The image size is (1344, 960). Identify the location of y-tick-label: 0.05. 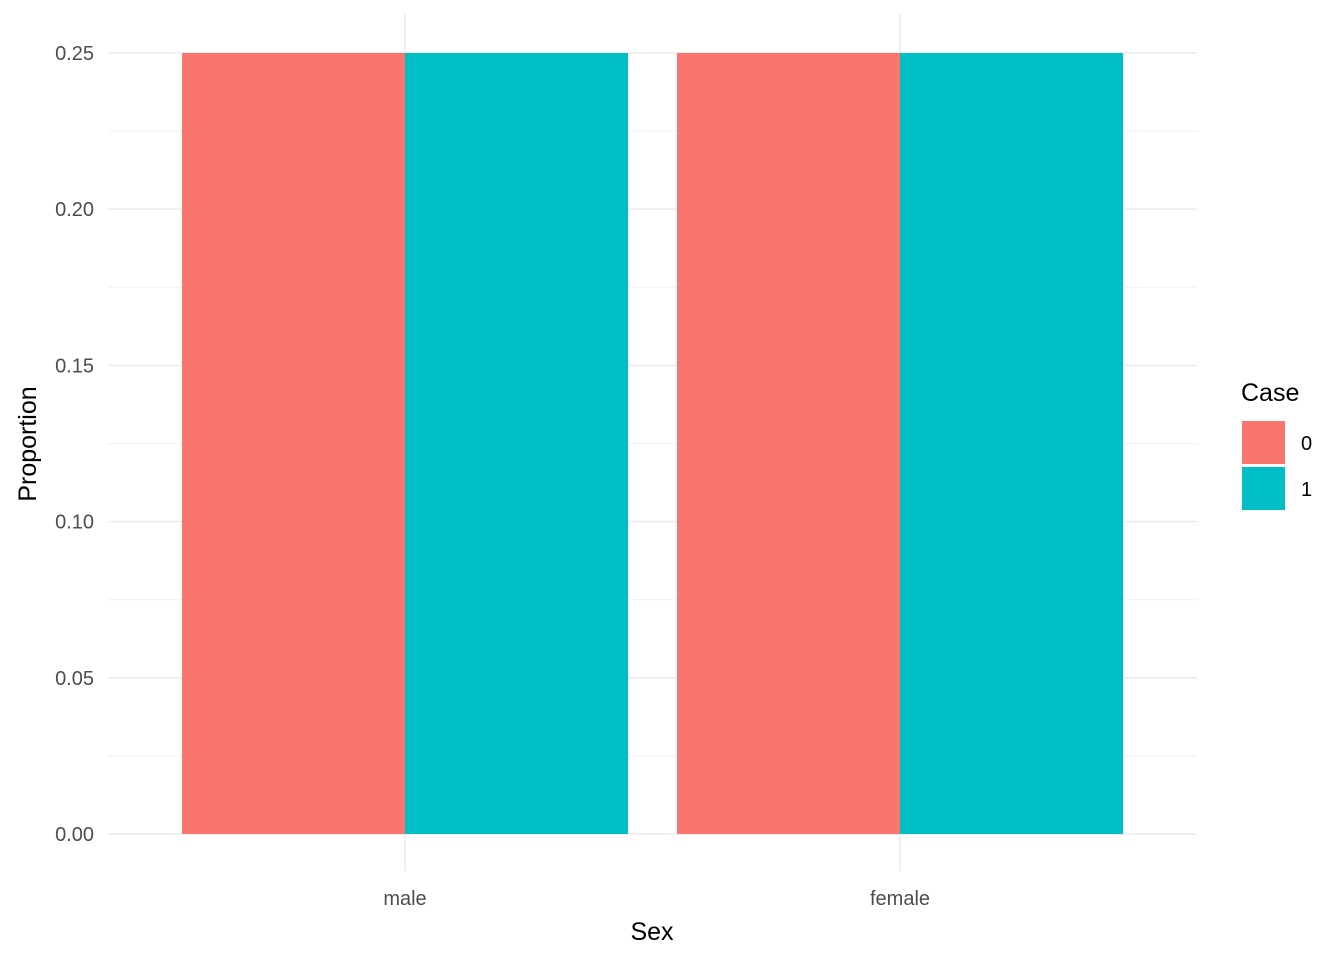
(74, 679).